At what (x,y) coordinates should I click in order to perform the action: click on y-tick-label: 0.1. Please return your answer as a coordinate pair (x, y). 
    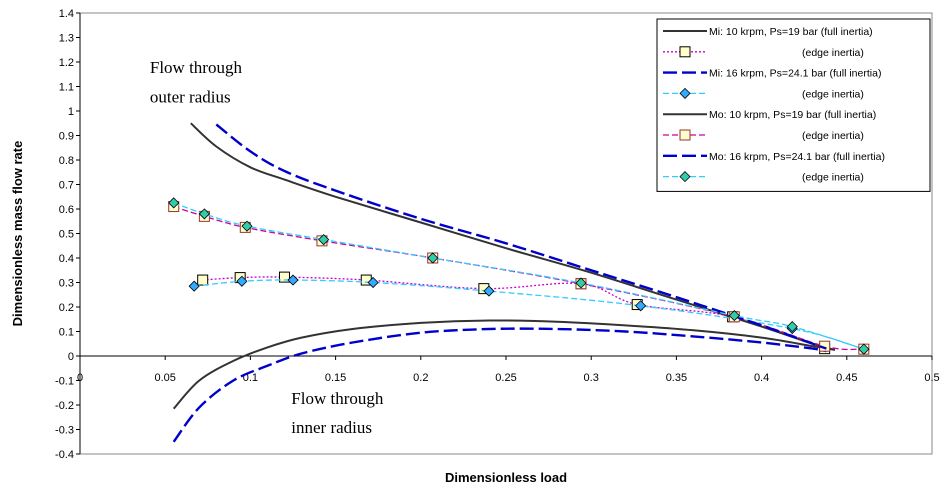
    Looking at the image, I should click on (66, 333).